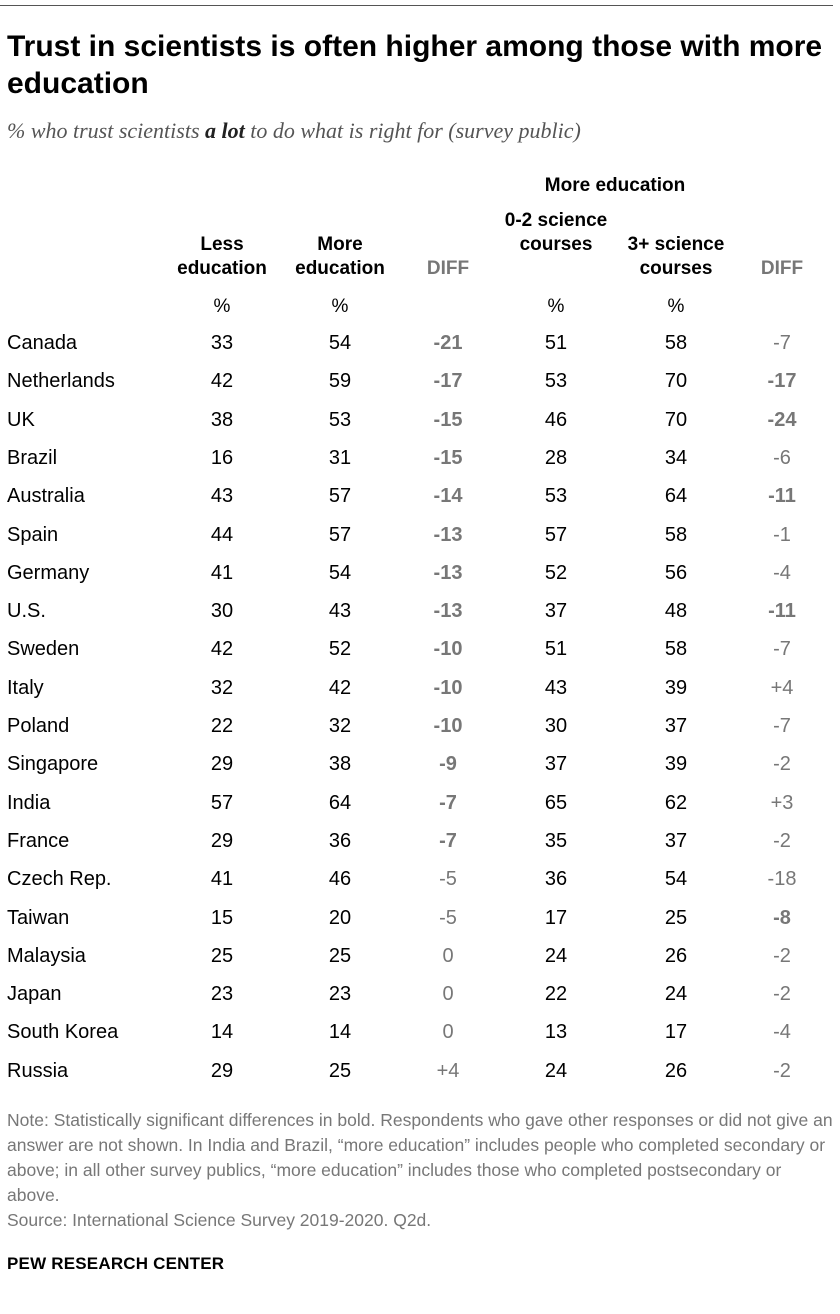 The image size is (840, 1314). What do you see at coordinates (556, 917) in the screenshot?
I see `science-0-2-cell: 17` at bounding box center [556, 917].